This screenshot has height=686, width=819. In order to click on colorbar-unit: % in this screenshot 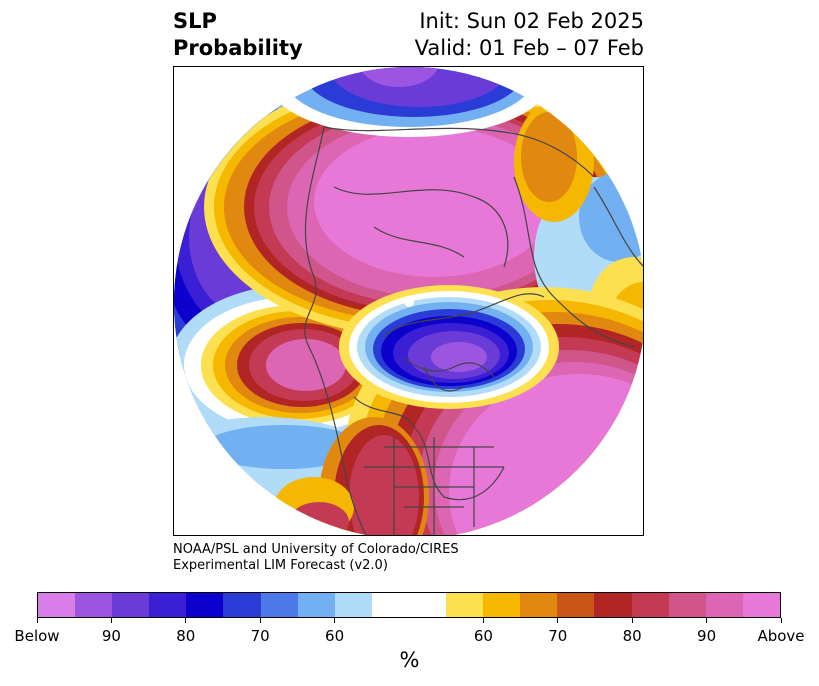, I will do `click(409, 660)`.